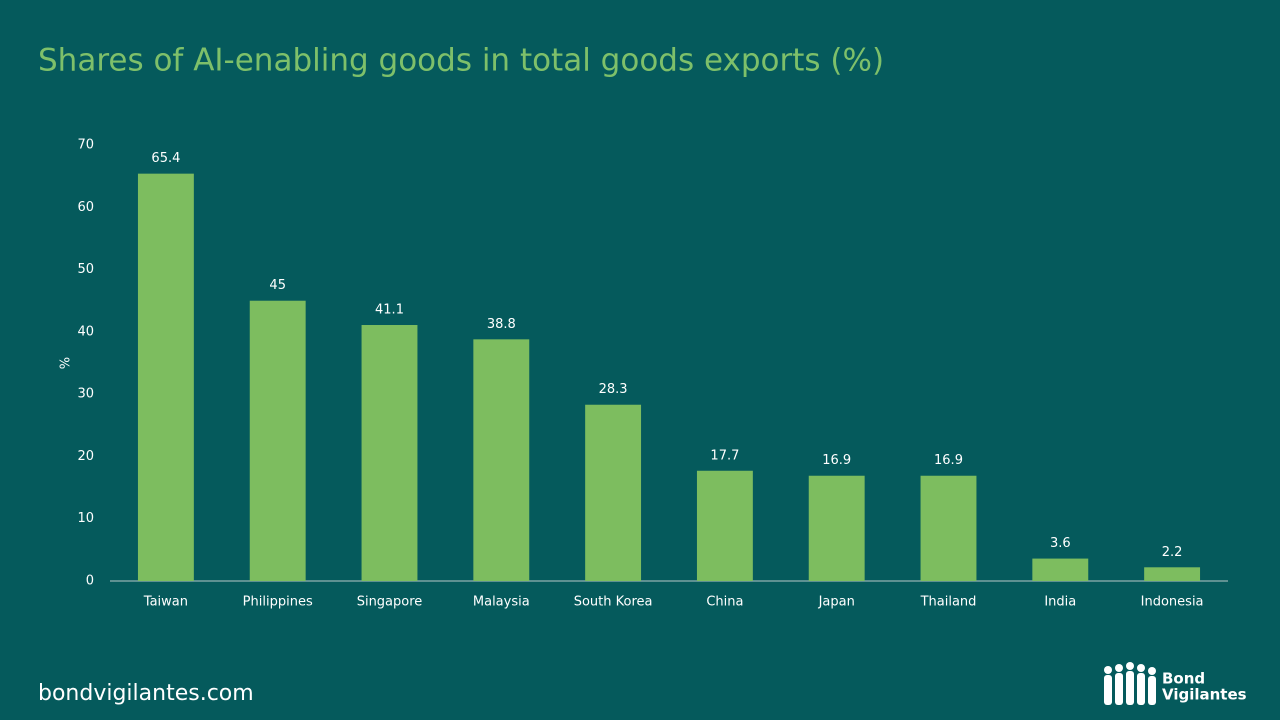 The width and height of the screenshot is (1280, 720). I want to click on x-tick-label: Indonesia, so click(1172, 602).